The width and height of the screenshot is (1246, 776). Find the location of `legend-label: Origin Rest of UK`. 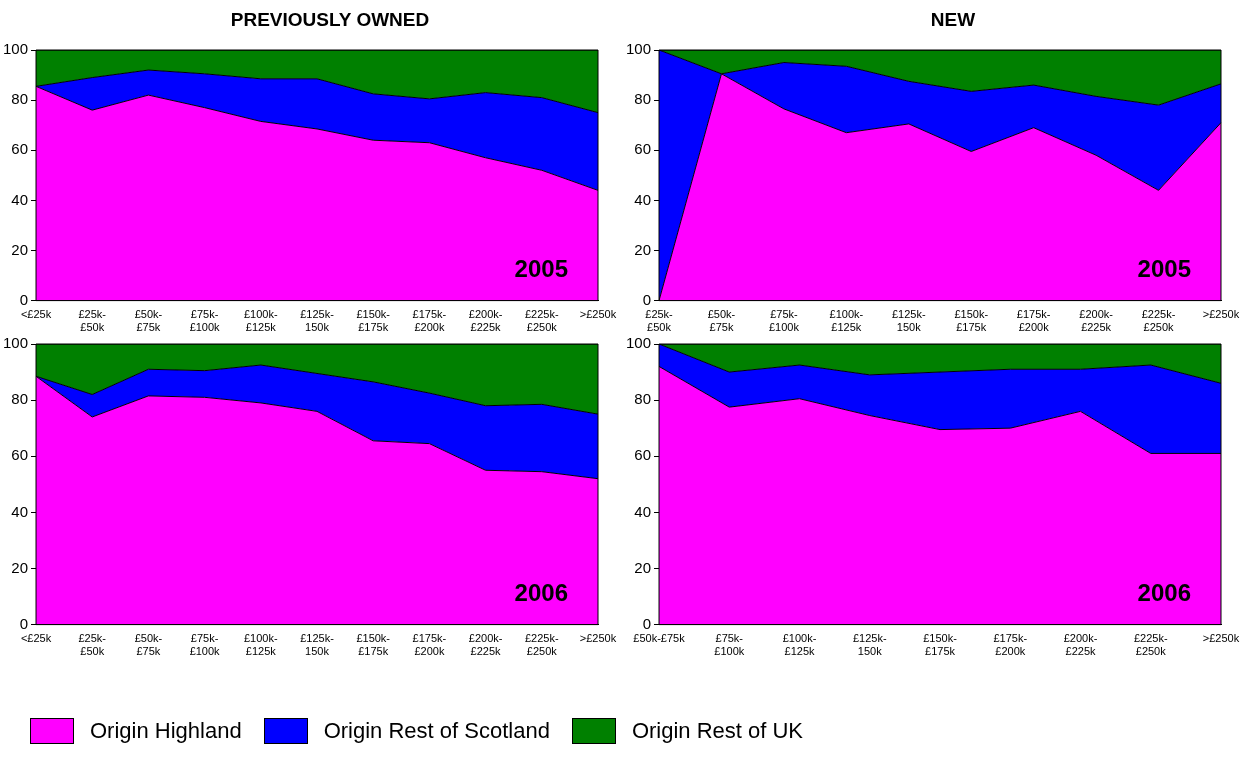

legend-label: Origin Rest of UK is located at coordinates (717, 731).